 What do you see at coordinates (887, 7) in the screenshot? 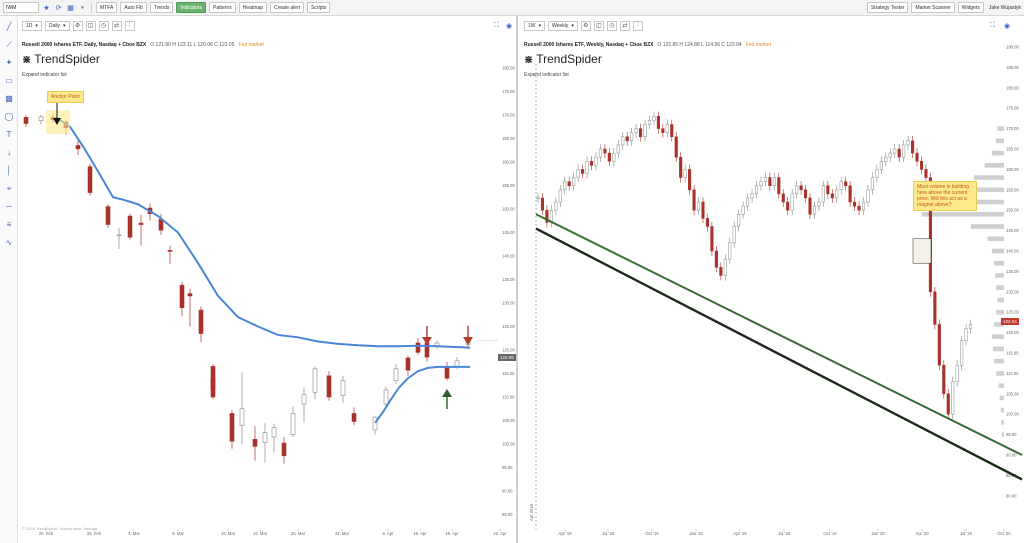
I see `strategy-tester-button: Strategy Tester` at bounding box center [887, 7].